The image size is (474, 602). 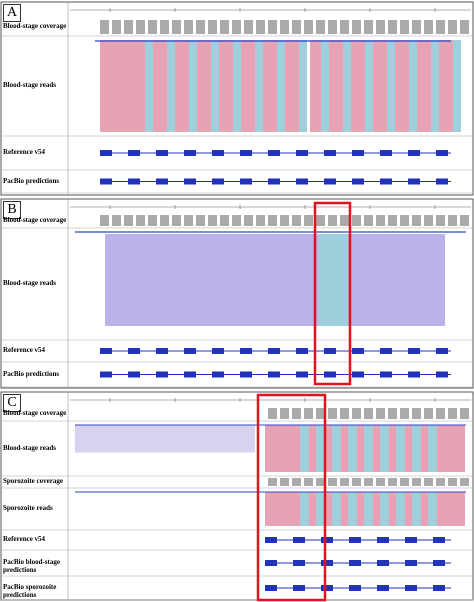 What do you see at coordinates (12, 210) in the screenshot?
I see `panel-letter: B` at bounding box center [12, 210].